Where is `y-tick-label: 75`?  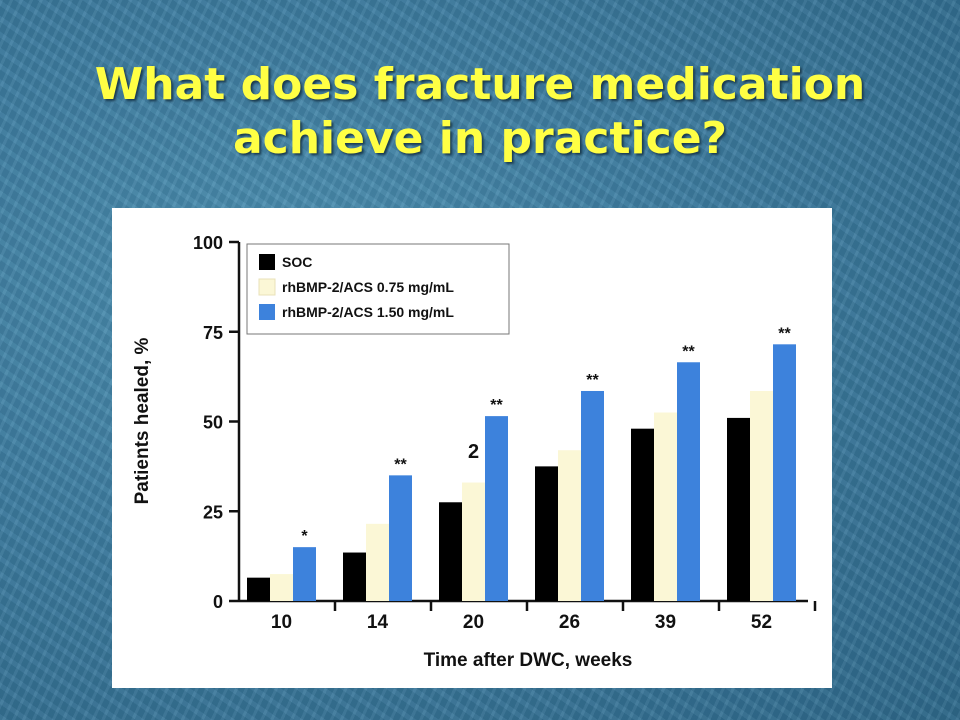 y-tick-label: 75 is located at coordinates (213, 333).